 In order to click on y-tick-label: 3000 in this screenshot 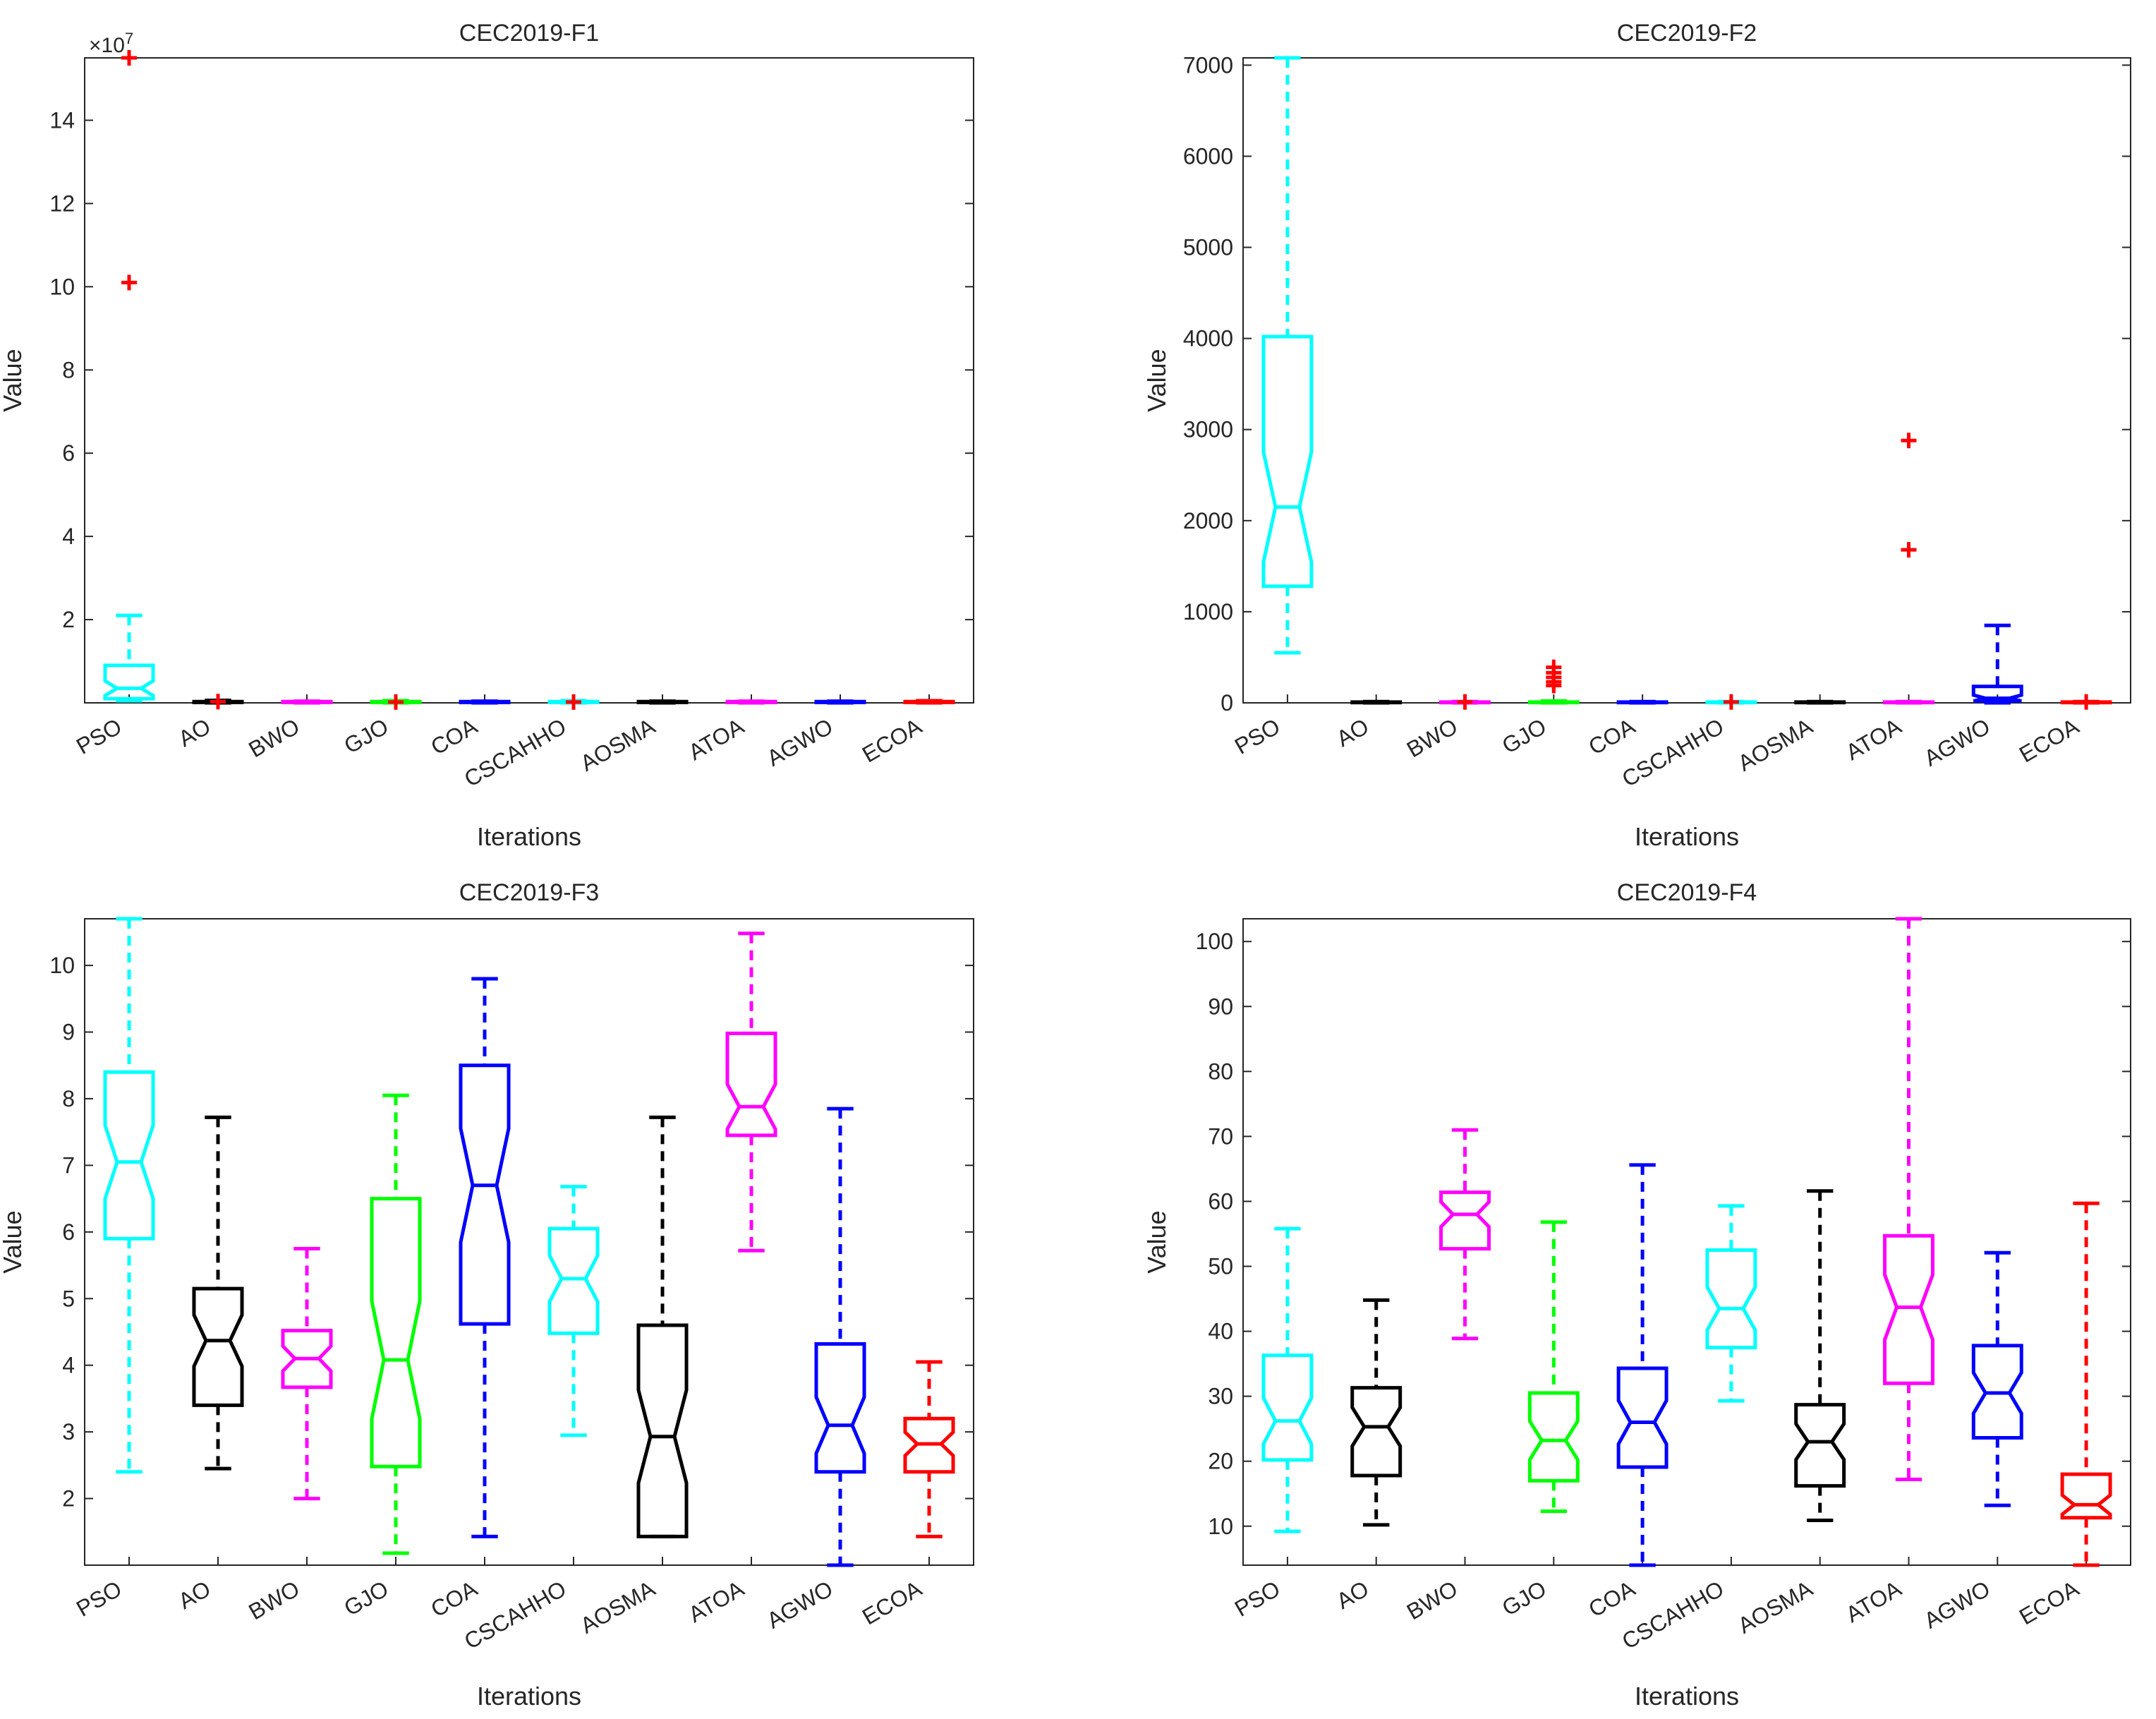, I will do `click(1208, 430)`.